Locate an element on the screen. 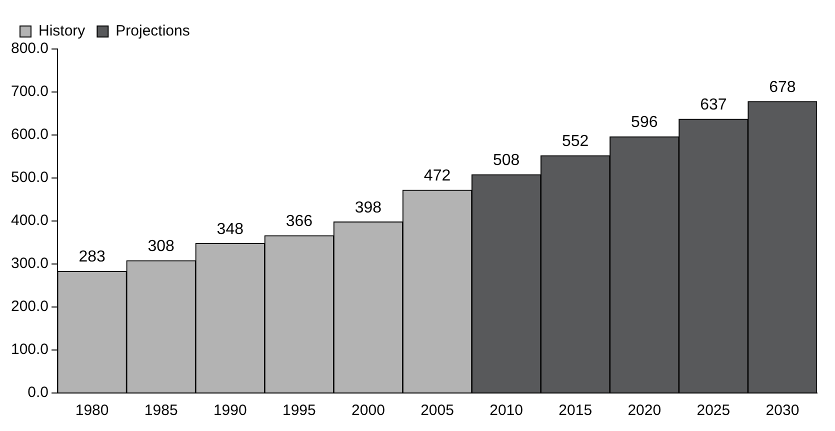  x-tick-label: 2020 is located at coordinates (645, 411).